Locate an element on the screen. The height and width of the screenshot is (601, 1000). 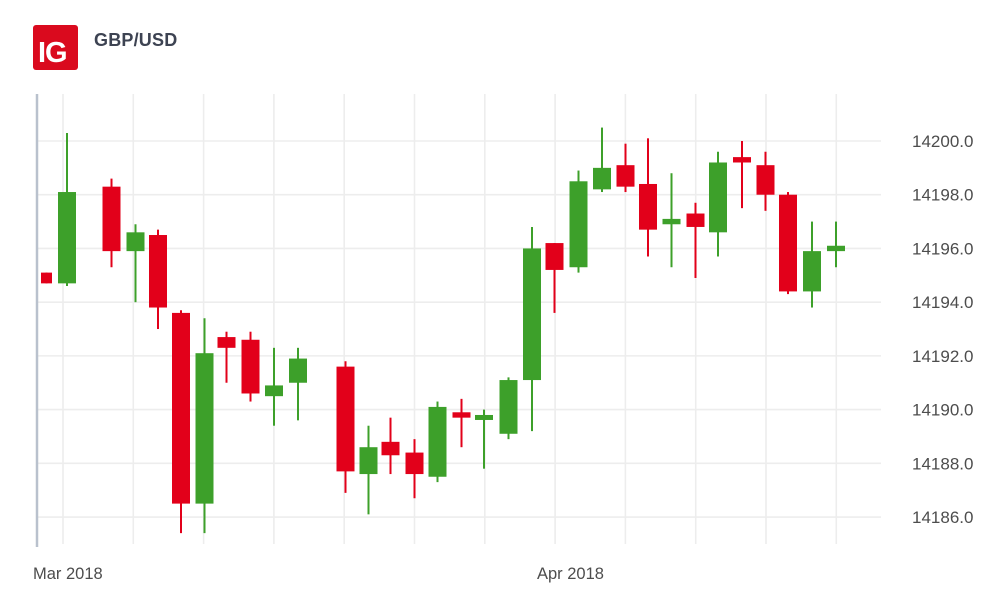
candle-10-up is located at coordinates (274, 386).